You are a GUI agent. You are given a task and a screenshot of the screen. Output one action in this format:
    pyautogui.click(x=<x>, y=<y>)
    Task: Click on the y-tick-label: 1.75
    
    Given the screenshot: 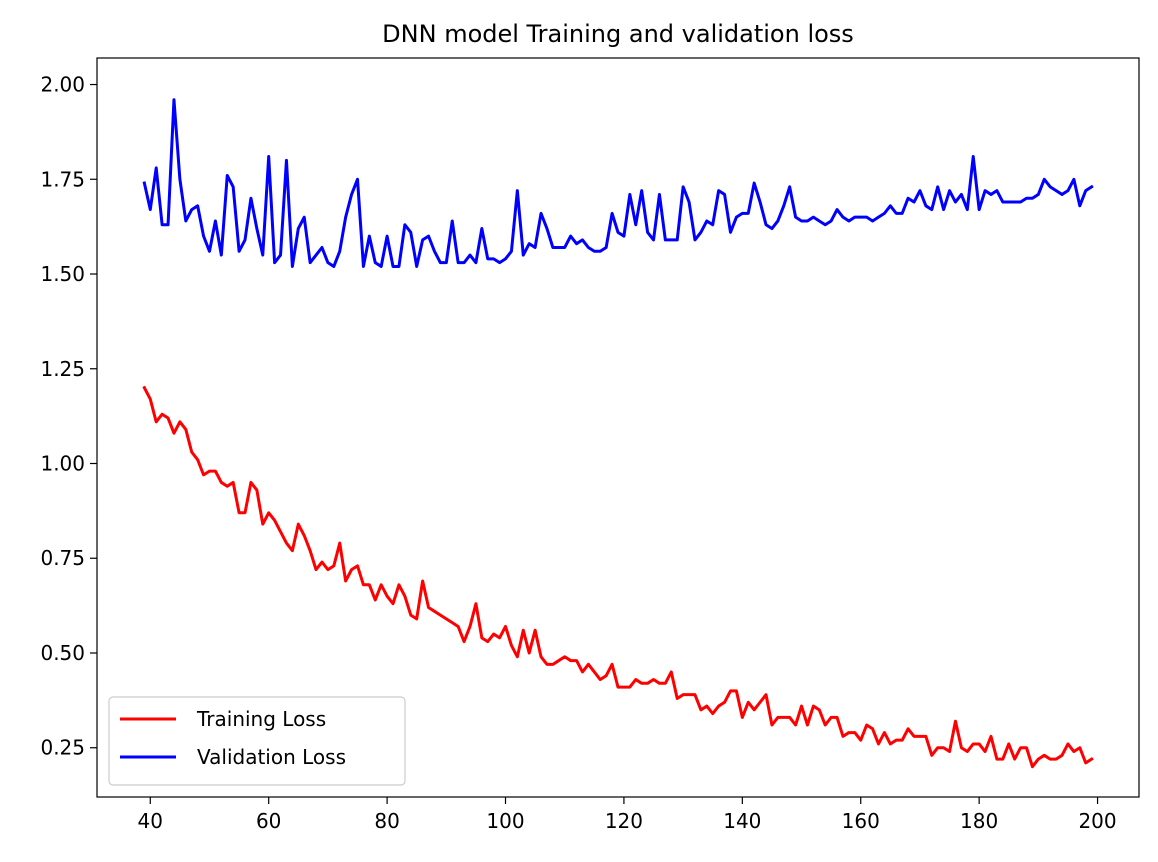 What is the action you would take?
    pyautogui.click(x=62, y=179)
    